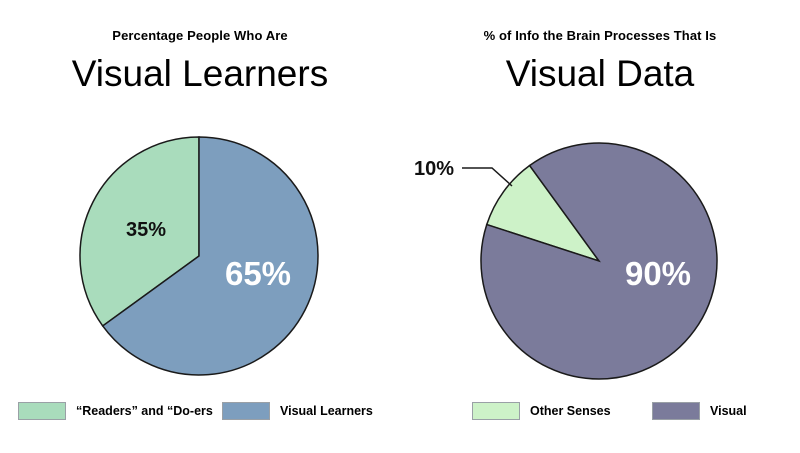 The height and width of the screenshot is (453, 800). What do you see at coordinates (42, 411) in the screenshot?
I see `legend-swatch-readers` at bounding box center [42, 411].